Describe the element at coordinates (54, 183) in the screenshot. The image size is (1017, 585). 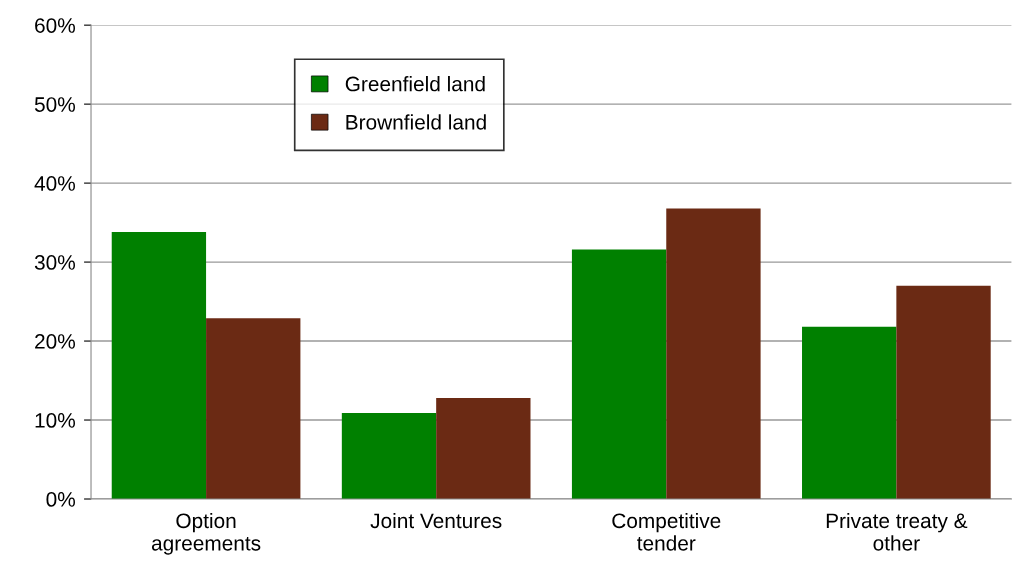
I see `y-tick-label: 40%` at that location.